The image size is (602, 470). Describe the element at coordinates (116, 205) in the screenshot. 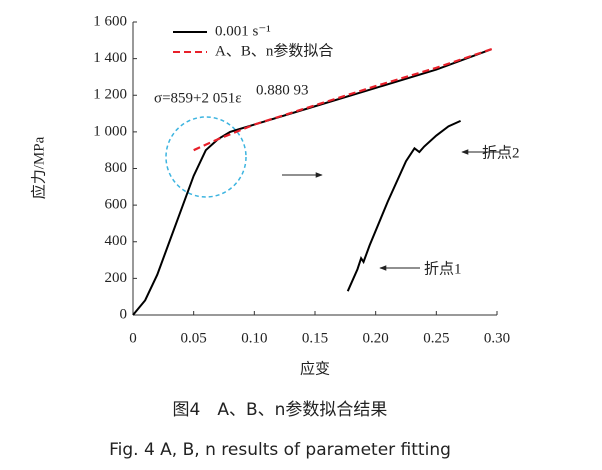

I see `y-tick-label: 600` at that location.